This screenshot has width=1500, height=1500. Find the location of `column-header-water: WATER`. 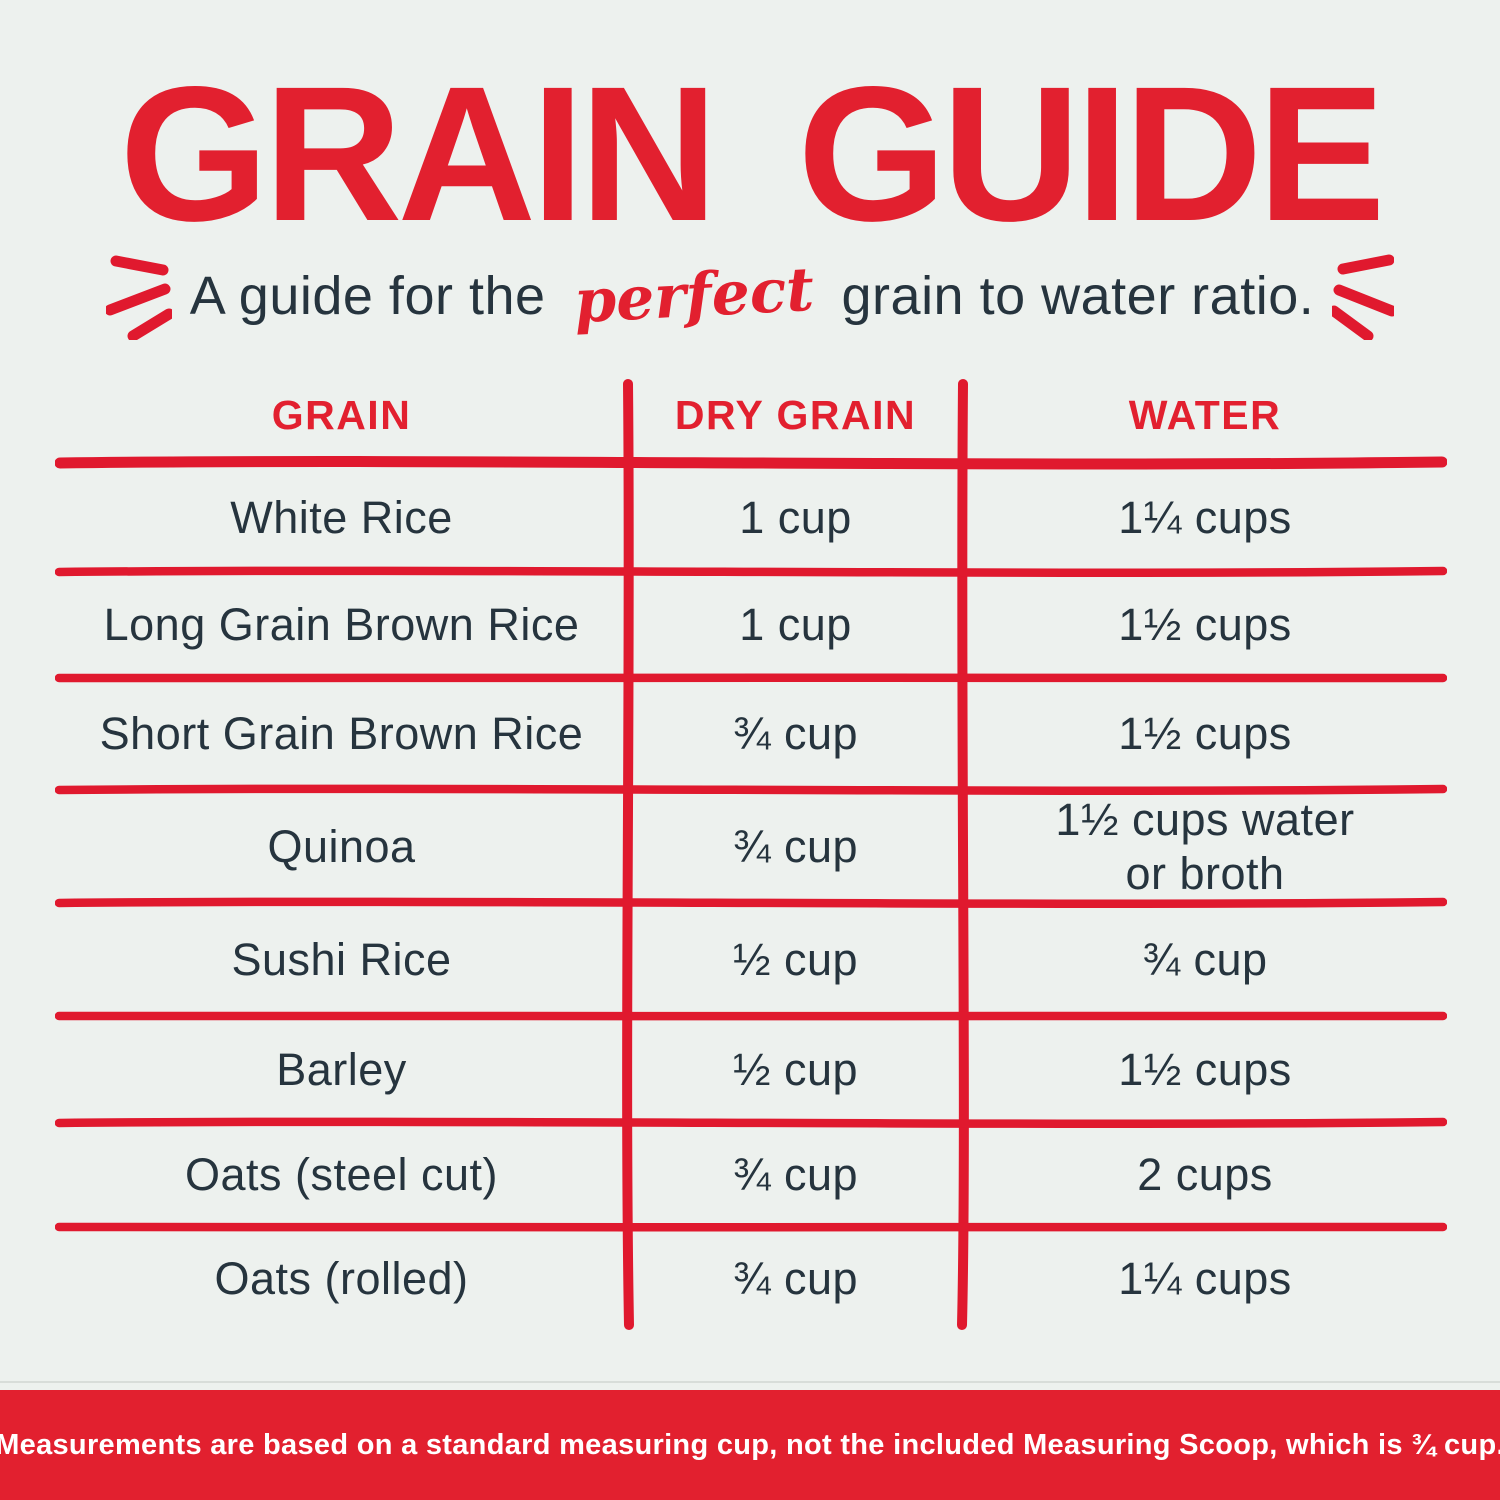

column-header-water: WATER is located at coordinates (1205, 414).